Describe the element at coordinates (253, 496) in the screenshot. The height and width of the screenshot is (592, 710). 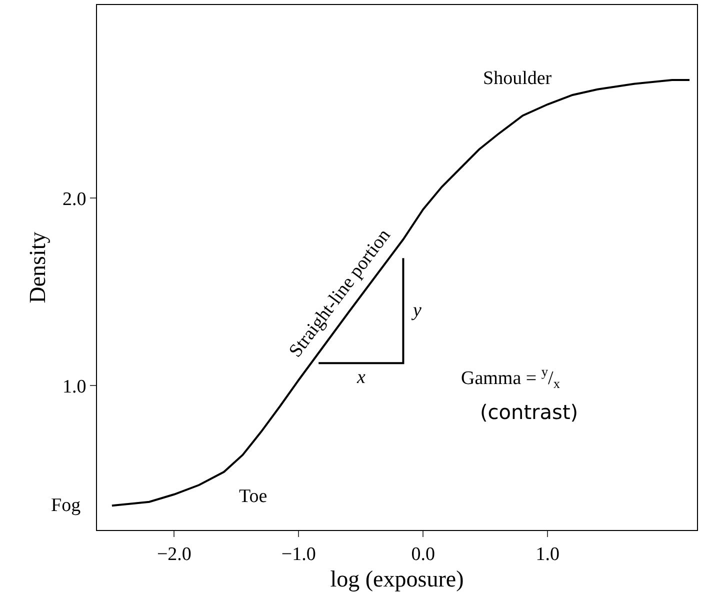
I see `annotation: Toe` at that location.